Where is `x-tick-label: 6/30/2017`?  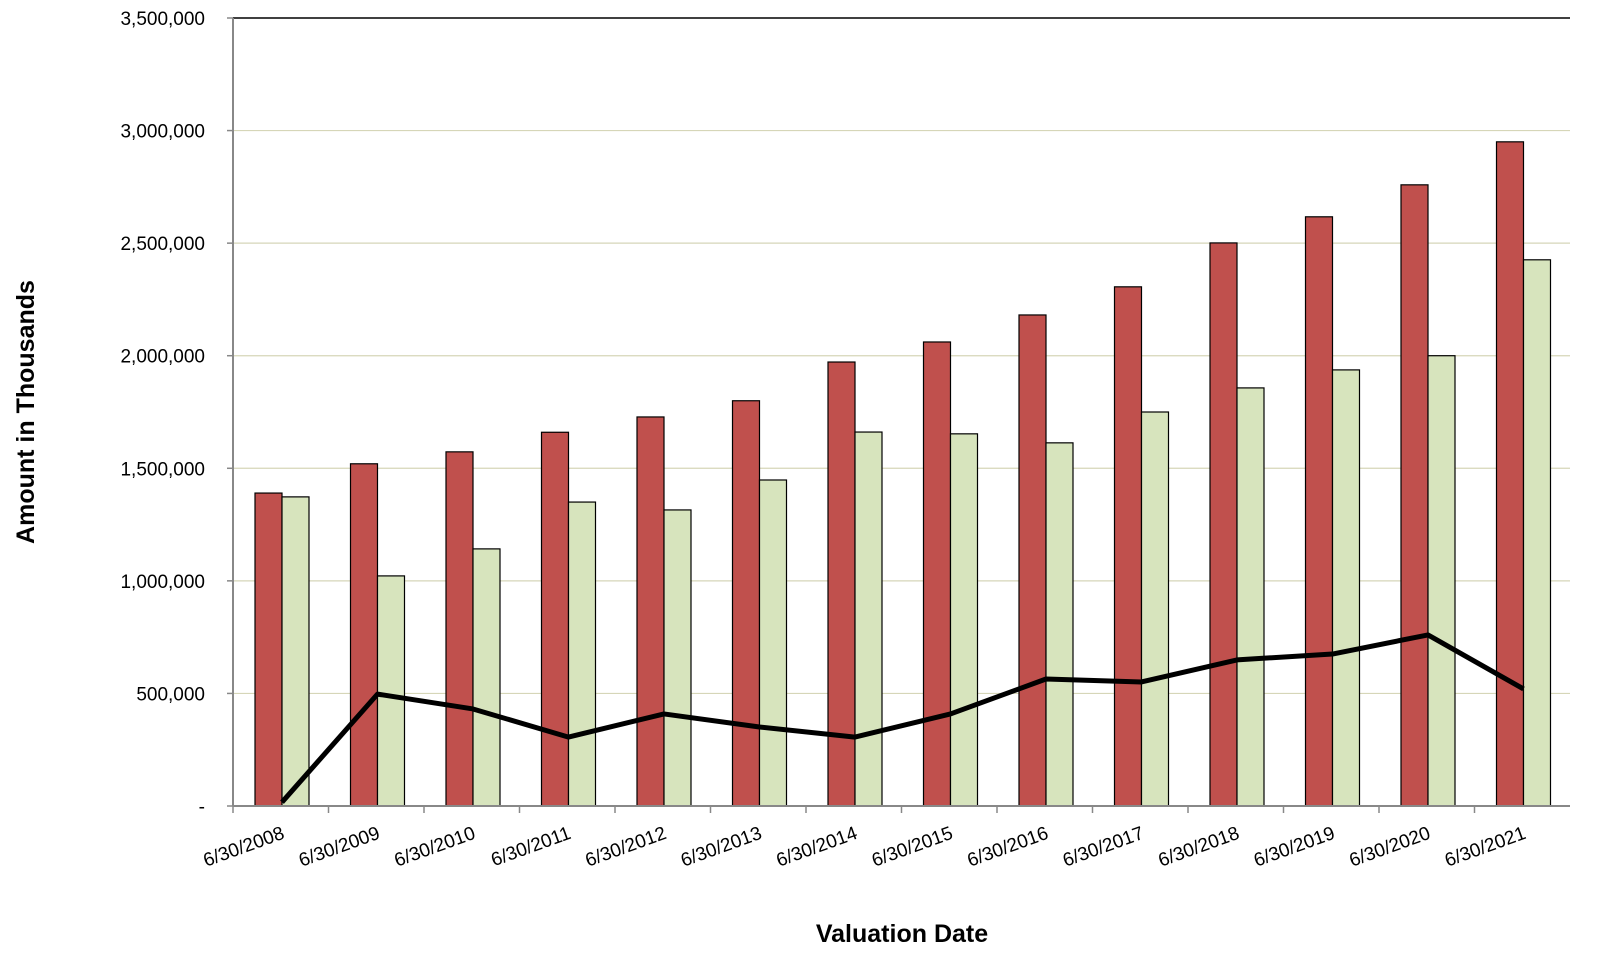
x-tick-label: 6/30/2017 is located at coordinates (1103, 847).